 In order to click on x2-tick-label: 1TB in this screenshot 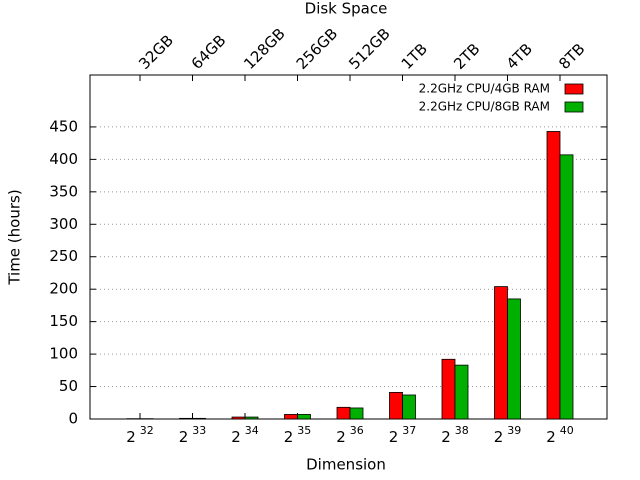, I will do `click(414, 56)`.